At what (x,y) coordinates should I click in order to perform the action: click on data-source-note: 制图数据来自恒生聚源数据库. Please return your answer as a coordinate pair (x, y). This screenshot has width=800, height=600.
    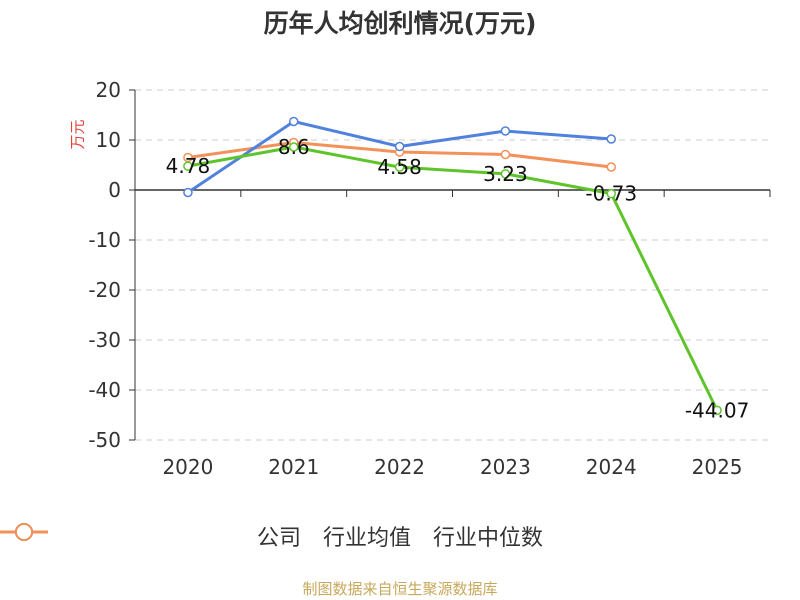
    Looking at the image, I should click on (400, 589).